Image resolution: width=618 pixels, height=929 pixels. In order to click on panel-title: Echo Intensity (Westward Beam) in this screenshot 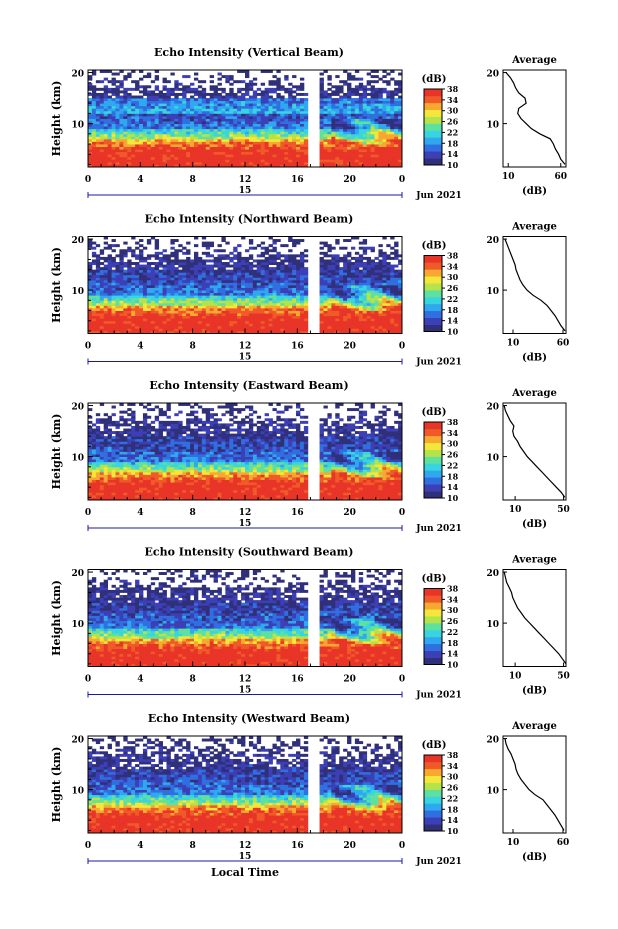, I will do `click(249, 718)`.